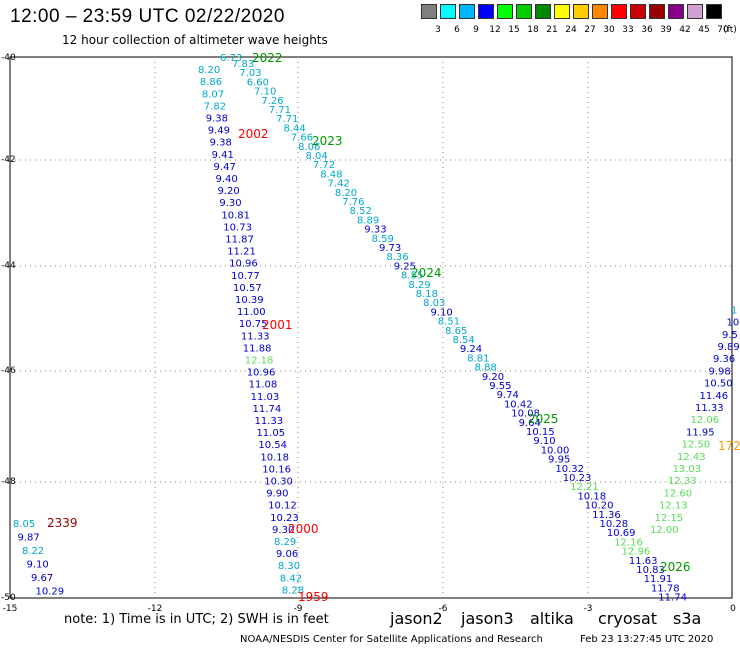 The width and height of the screenshot is (740, 650). What do you see at coordinates (733, 609) in the screenshot?
I see `longitude-label: 0` at bounding box center [733, 609].